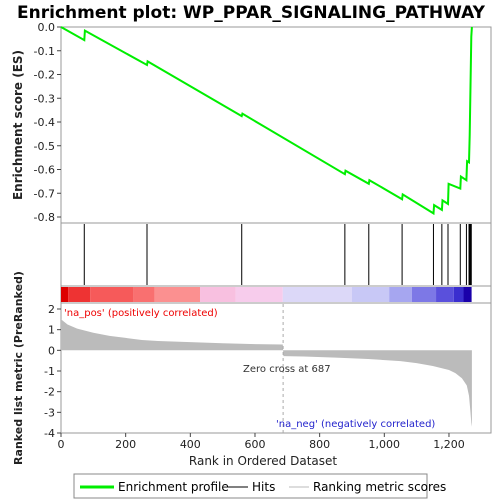 This screenshot has width=500, height=500. What do you see at coordinates (355, 424) in the screenshot?
I see `negative-correlation-label: 'na_neg' (negatively correlated)` at bounding box center [355, 424].